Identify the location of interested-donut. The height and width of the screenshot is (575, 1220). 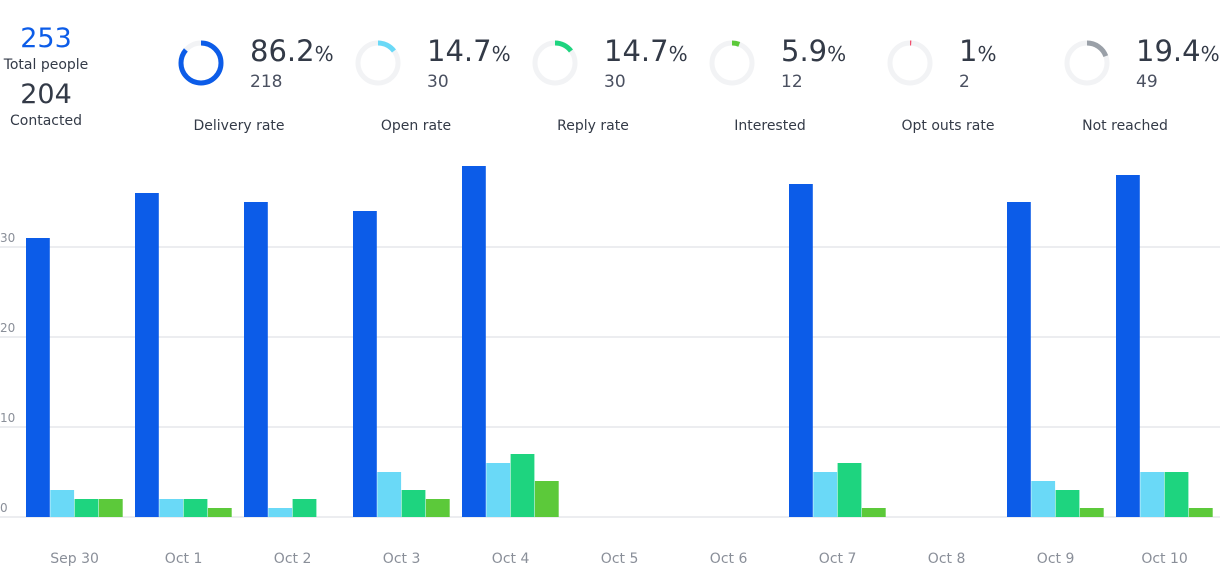
(732, 63).